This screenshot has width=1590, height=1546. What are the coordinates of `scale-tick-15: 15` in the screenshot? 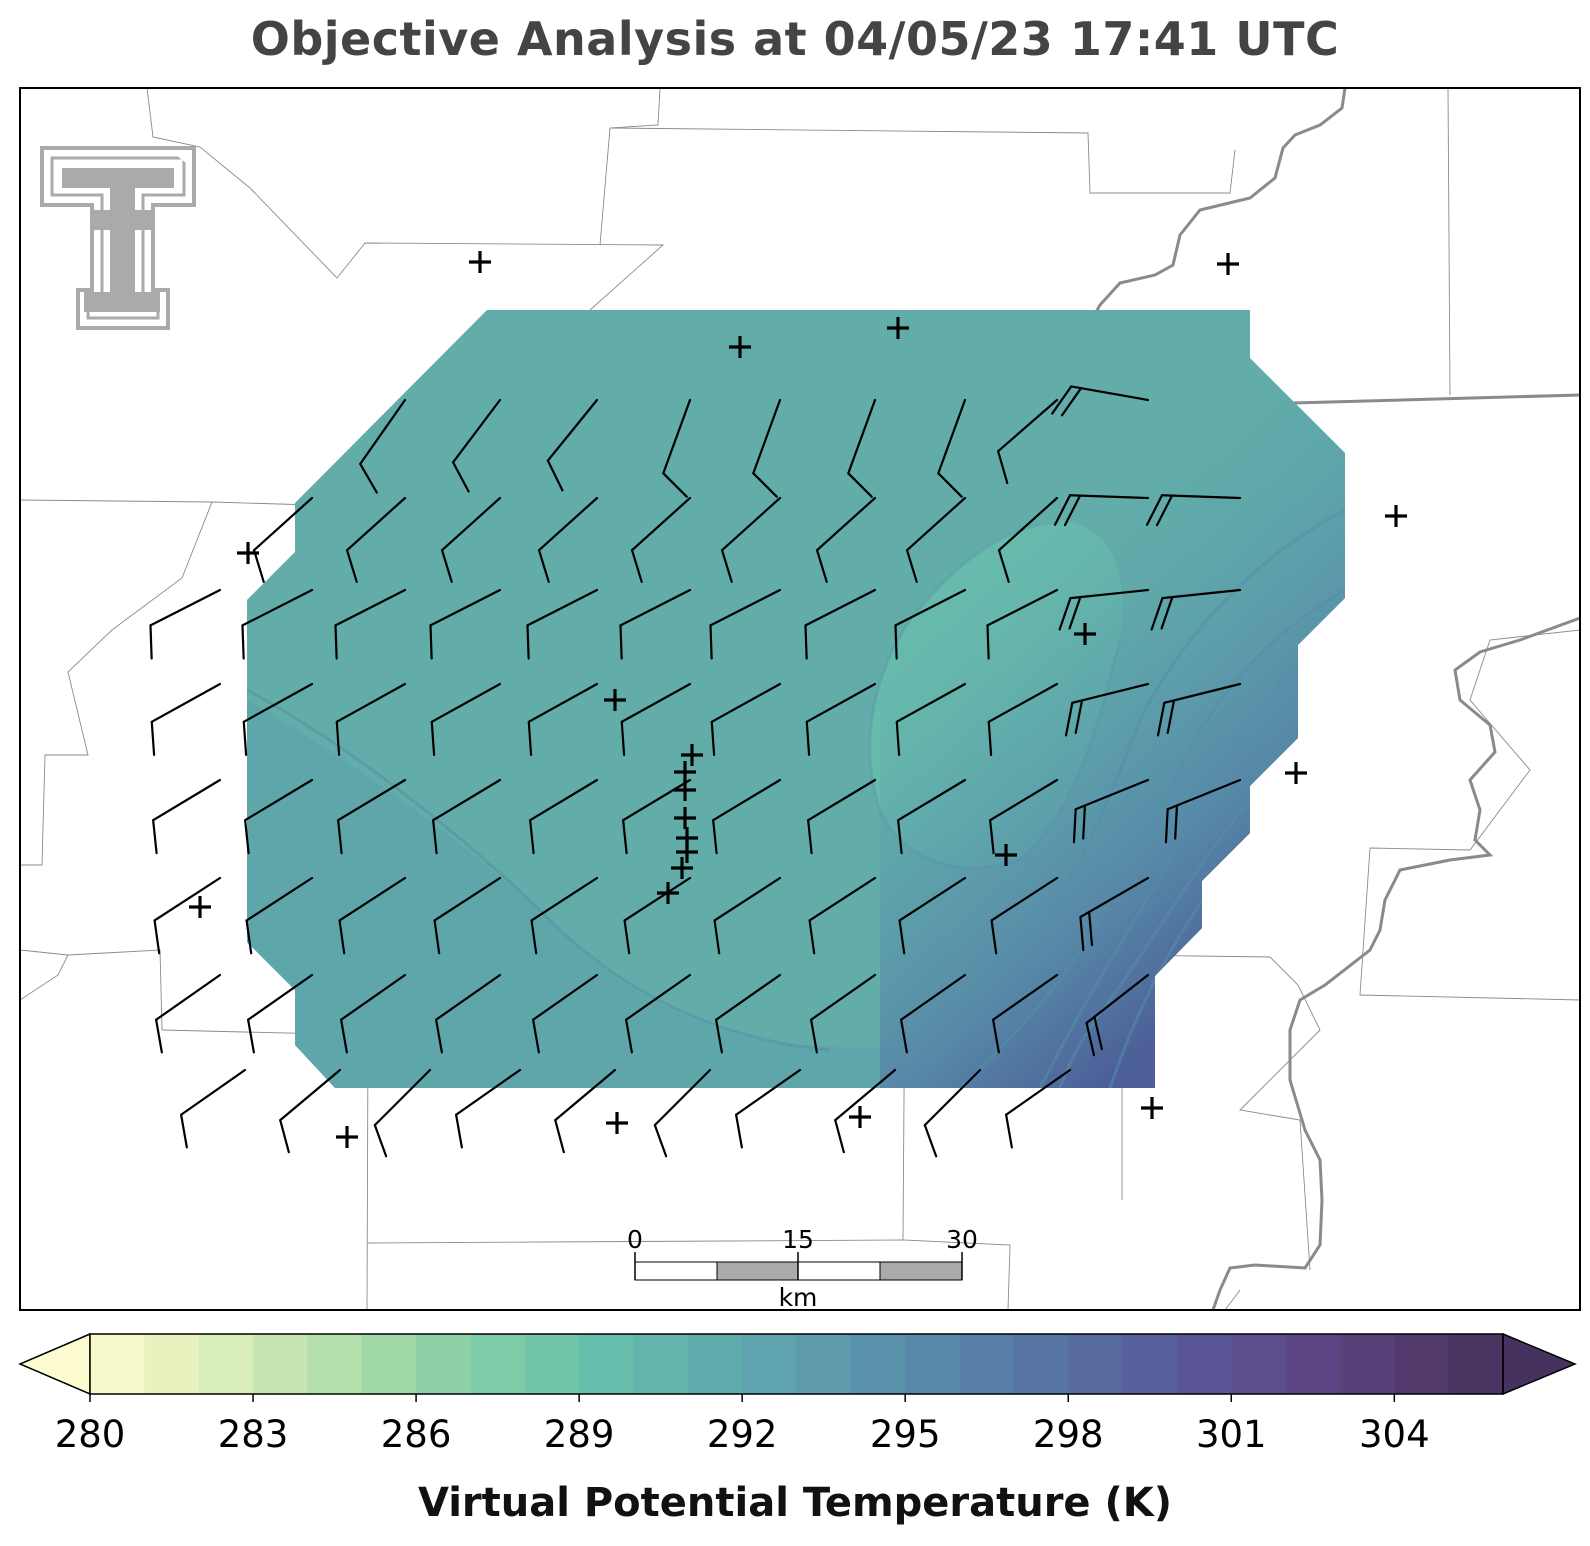 It's located at (798, 1239).